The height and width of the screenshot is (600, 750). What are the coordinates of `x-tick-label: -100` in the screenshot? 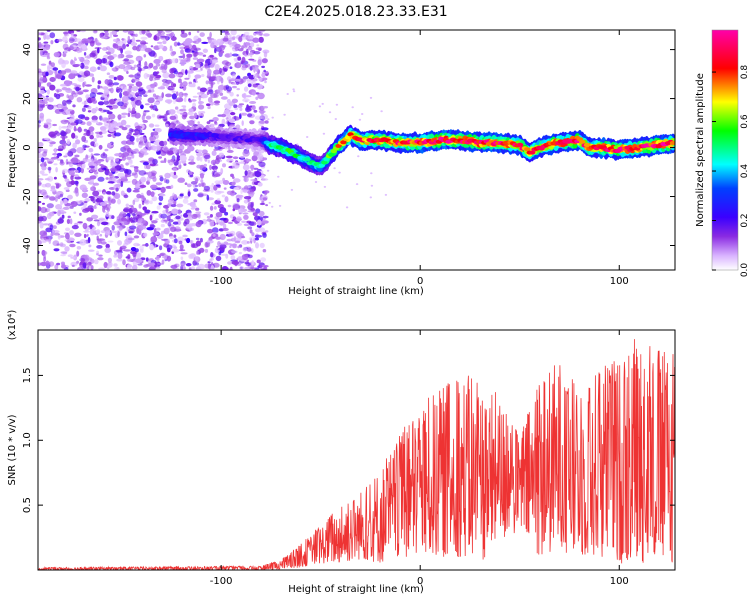 It's located at (221, 581).